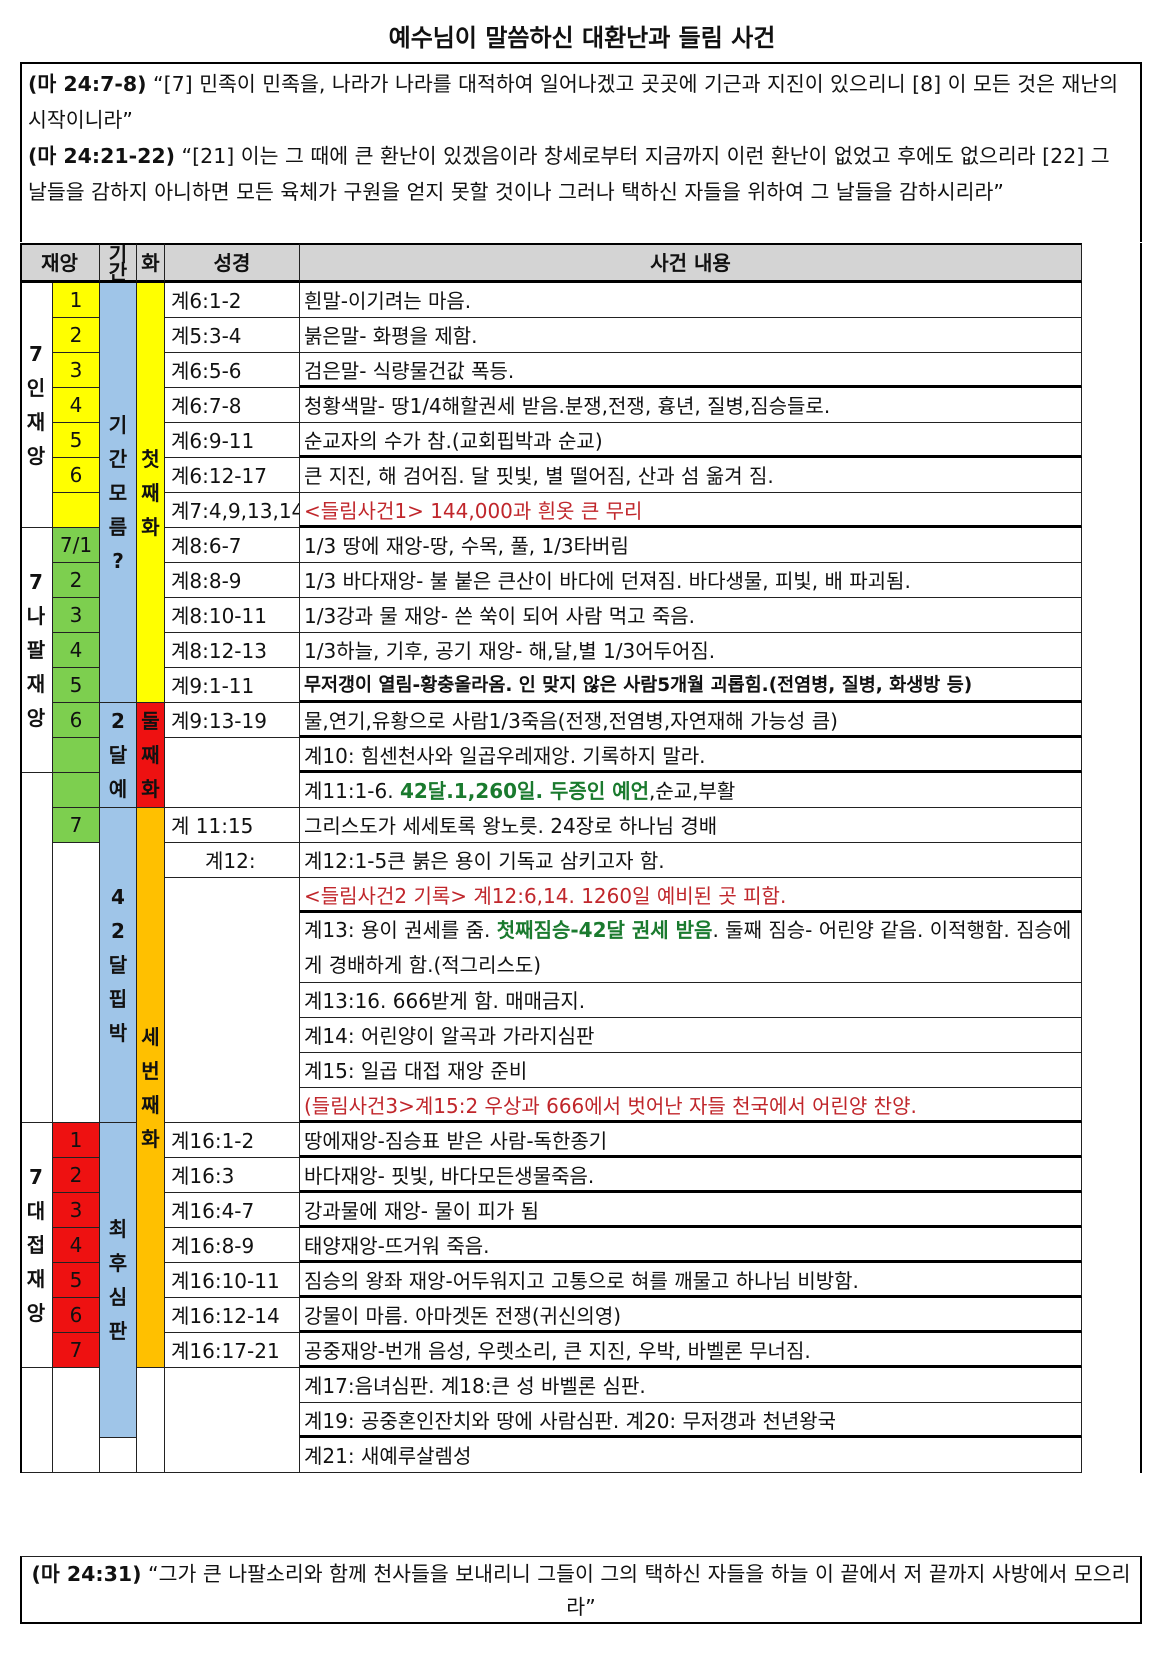  I want to click on scripture-ref: 계6:1-2, so click(232, 300).